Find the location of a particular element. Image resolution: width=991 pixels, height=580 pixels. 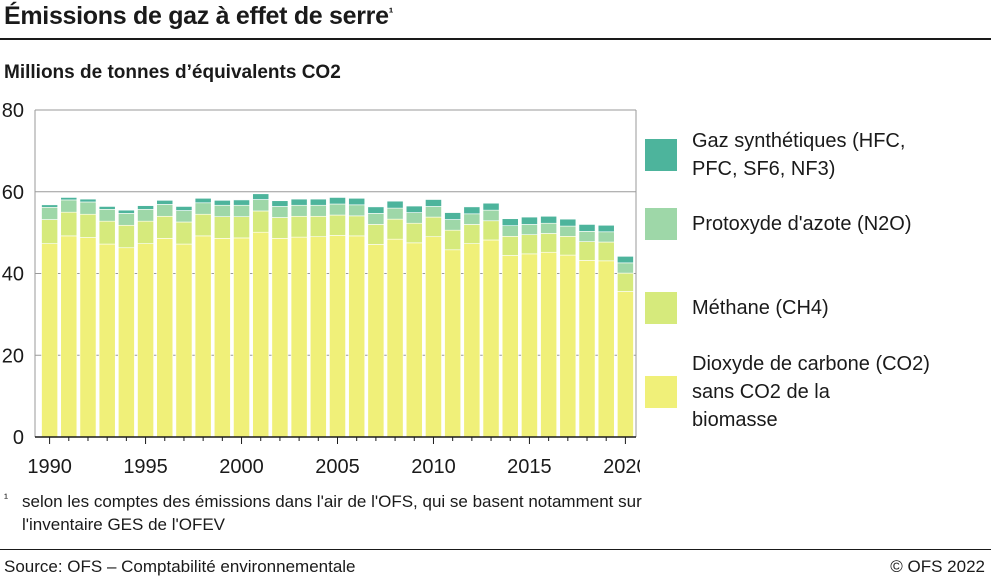

bar-co2-1996 is located at coordinates (165, 338).